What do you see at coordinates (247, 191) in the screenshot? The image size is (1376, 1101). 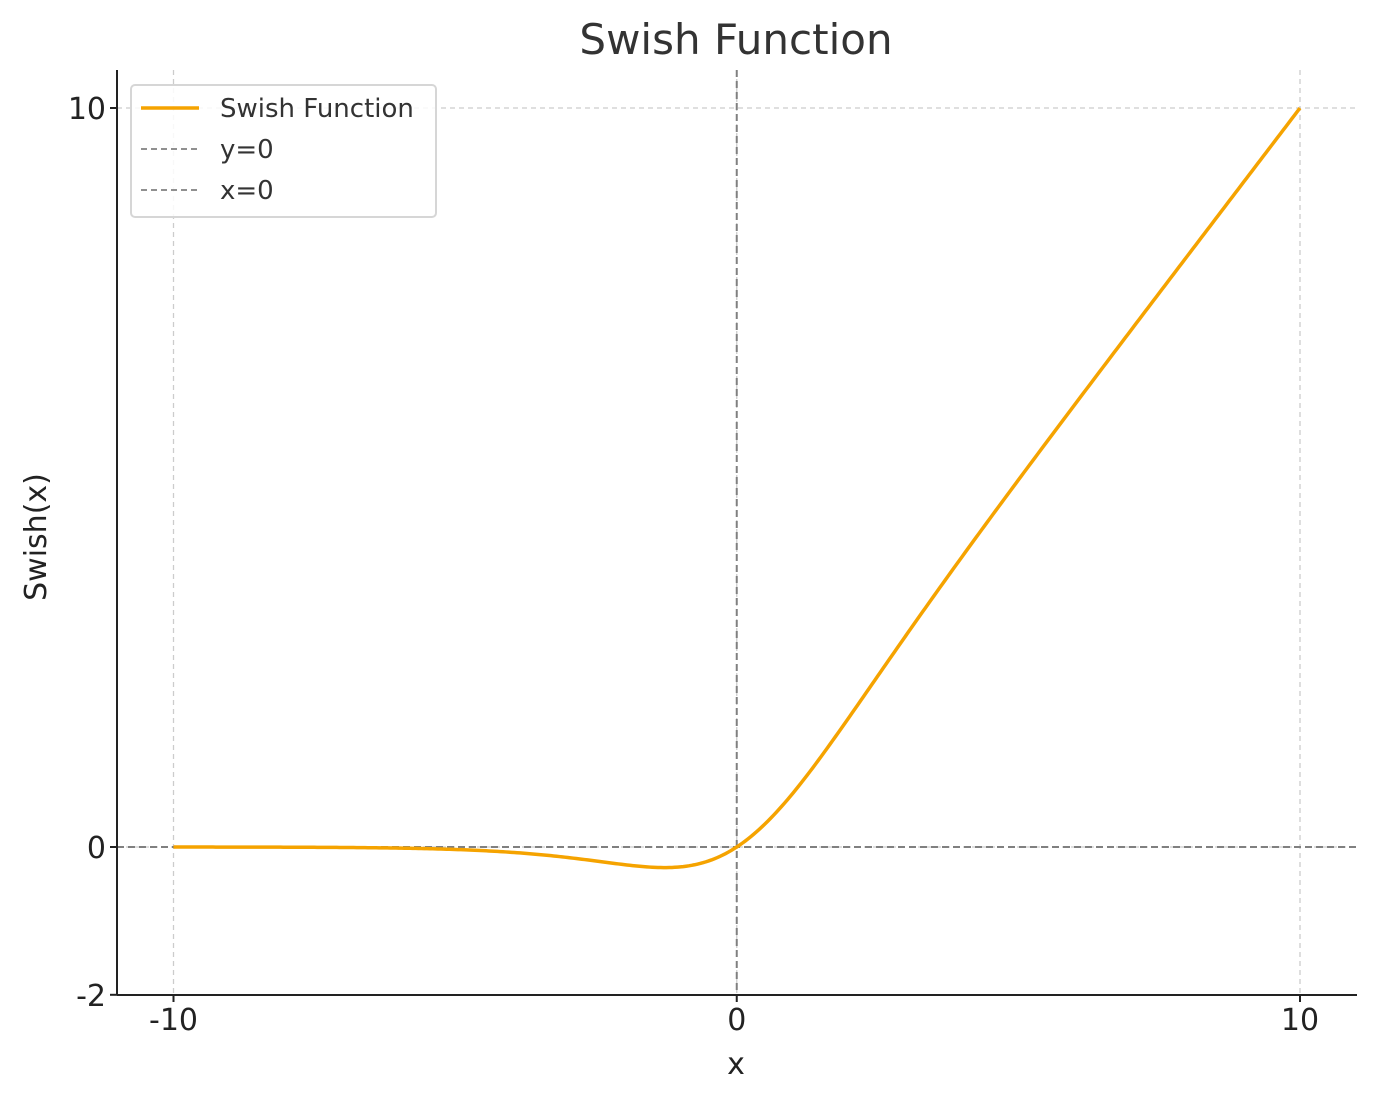 I see `legend-label-2: x=0` at bounding box center [247, 191].